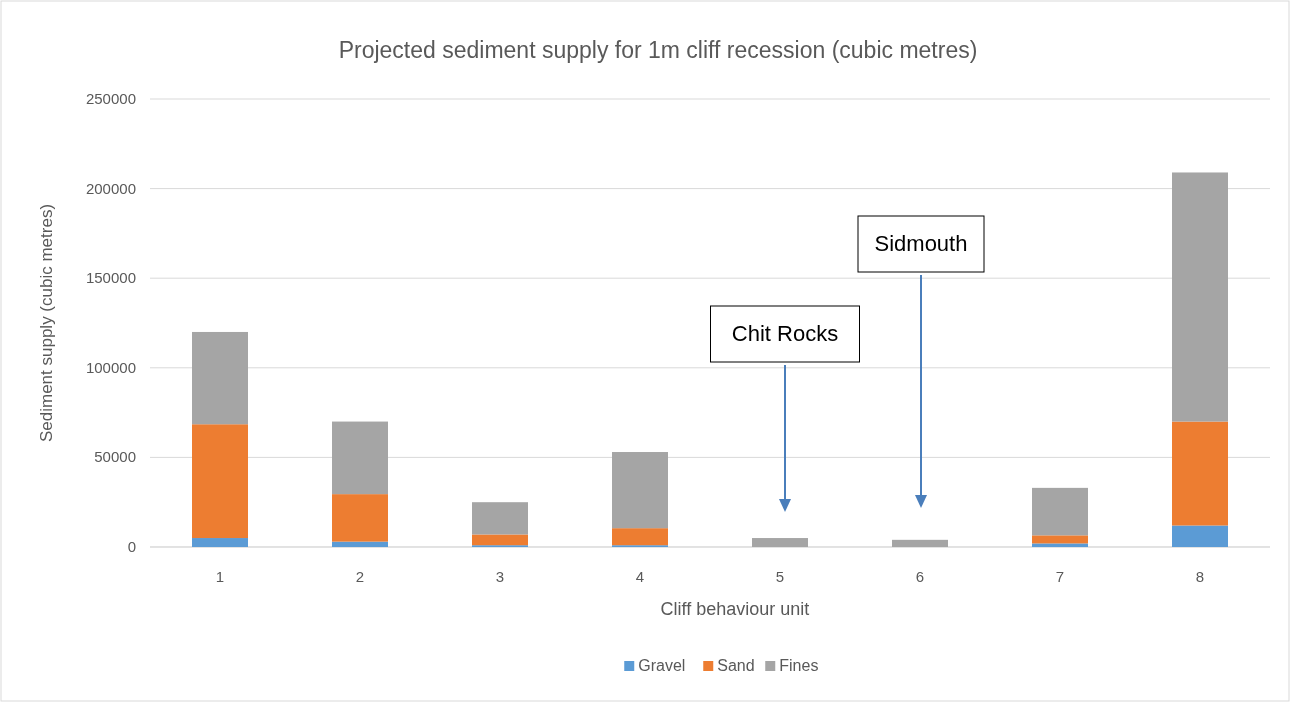  I want to click on x-tick-label: 1, so click(220, 576).